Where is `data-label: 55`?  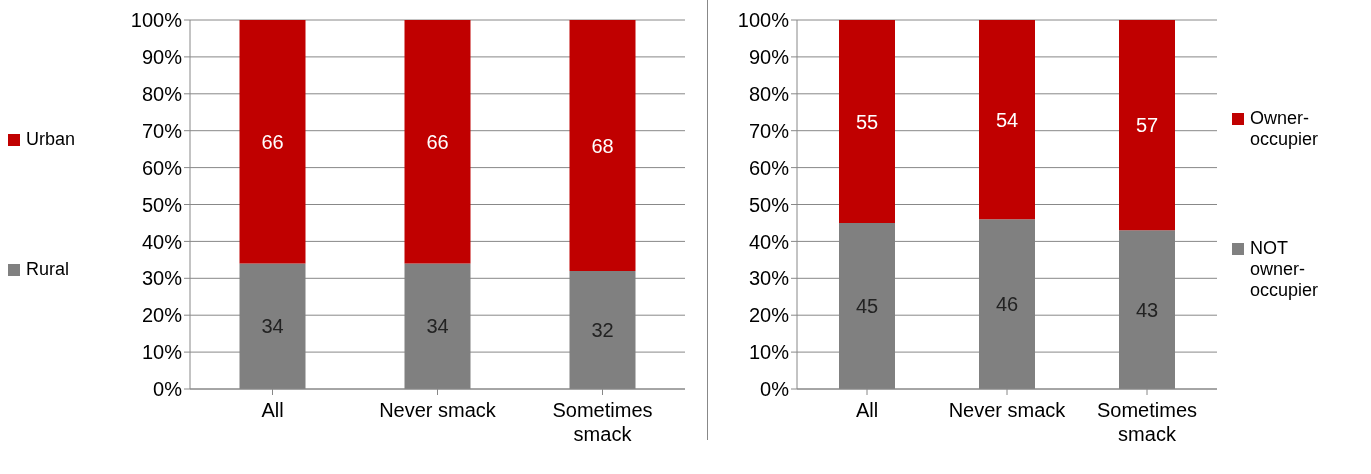 data-label: 55 is located at coordinates (867, 121).